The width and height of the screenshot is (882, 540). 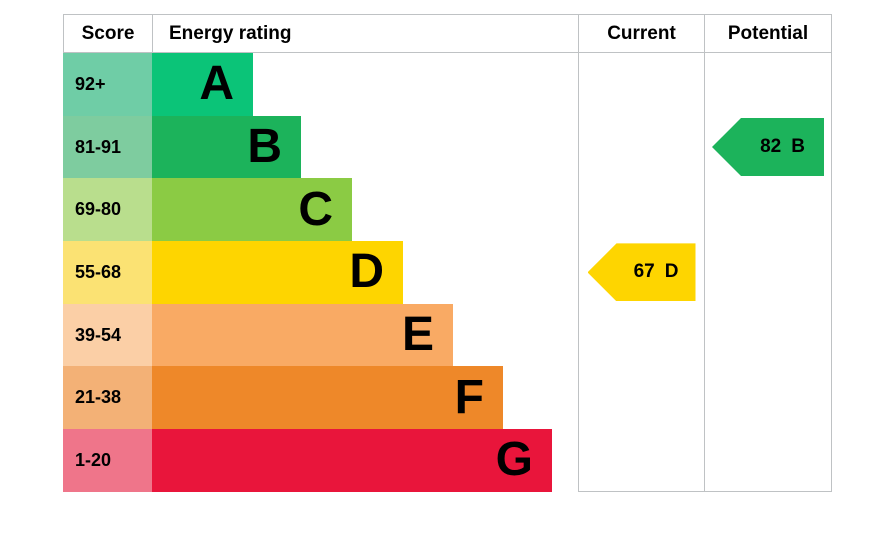 What do you see at coordinates (641, 335) in the screenshot?
I see `current-slot-e` at bounding box center [641, 335].